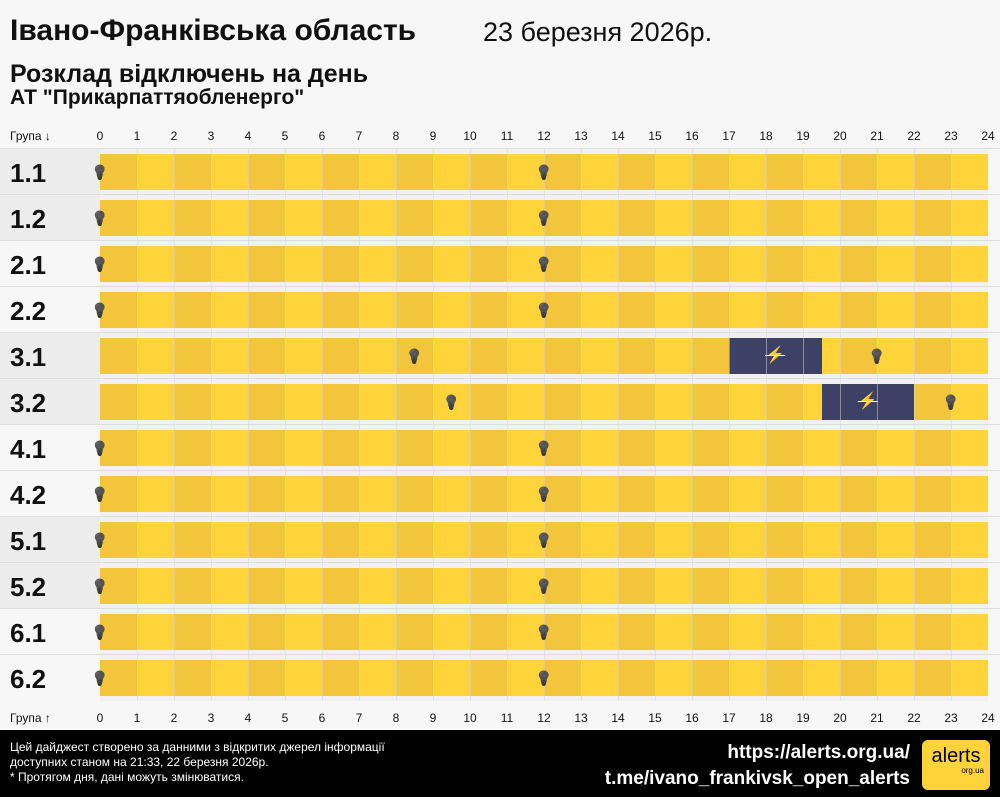 This screenshot has height=797, width=1000. What do you see at coordinates (322, 718) in the screenshot?
I see `hour-tick: 6` at bounding box center [322, 718].